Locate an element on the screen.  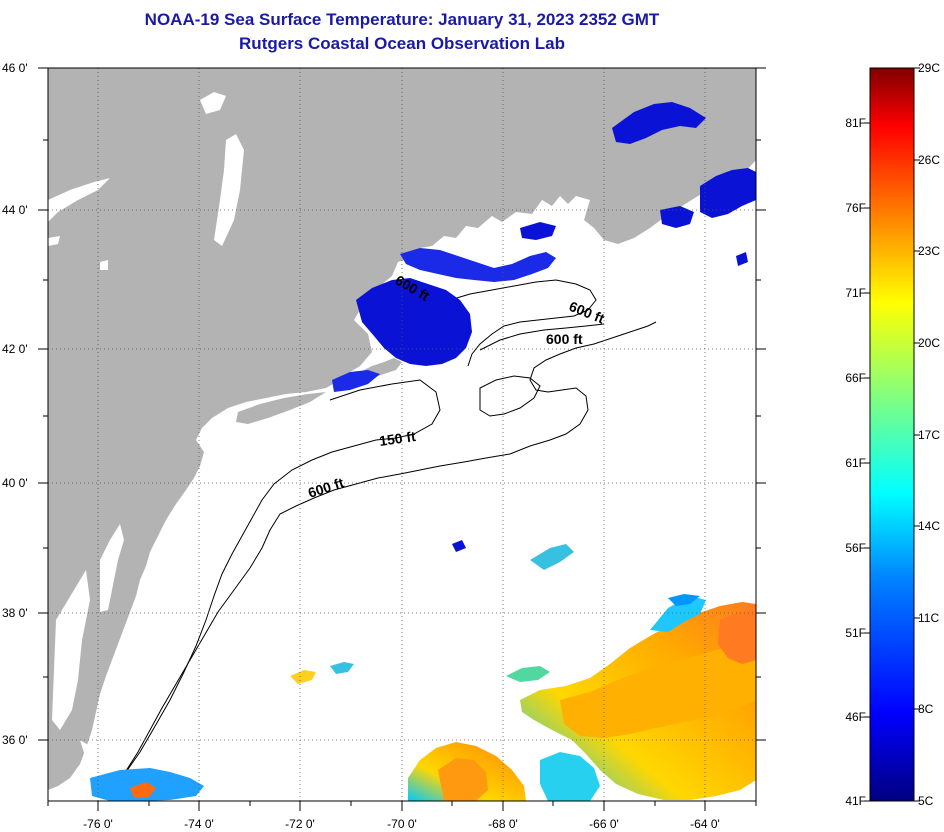
colorbar-celsius-label: 20C is located at coordinates (929, 343).